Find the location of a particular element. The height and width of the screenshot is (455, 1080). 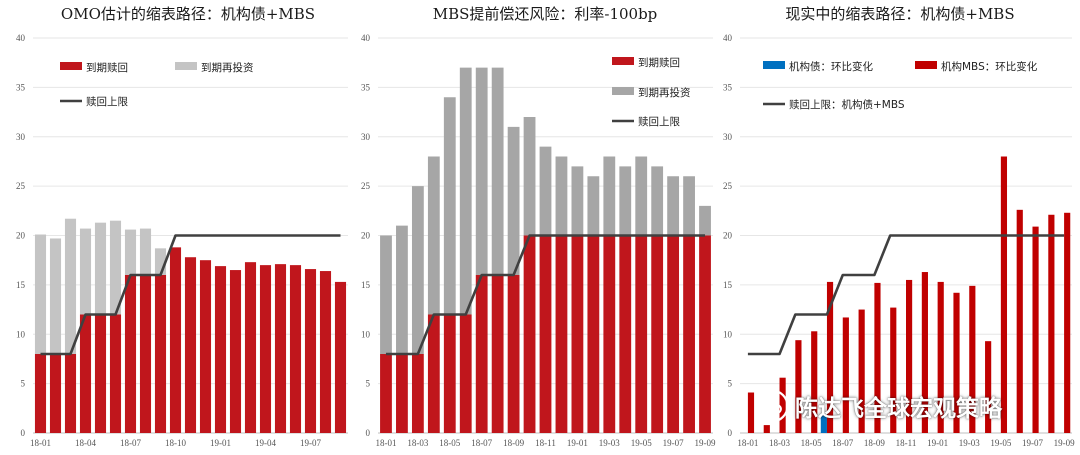

p3-xtick-label: 19-03 is located at coordinates (969, 443).